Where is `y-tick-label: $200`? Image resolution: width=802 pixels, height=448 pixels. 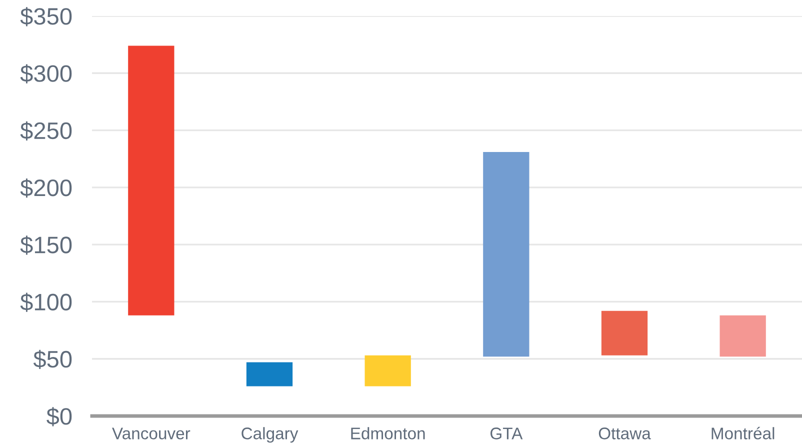 y-tick-label: $200 is located at coordinates (46, 188).